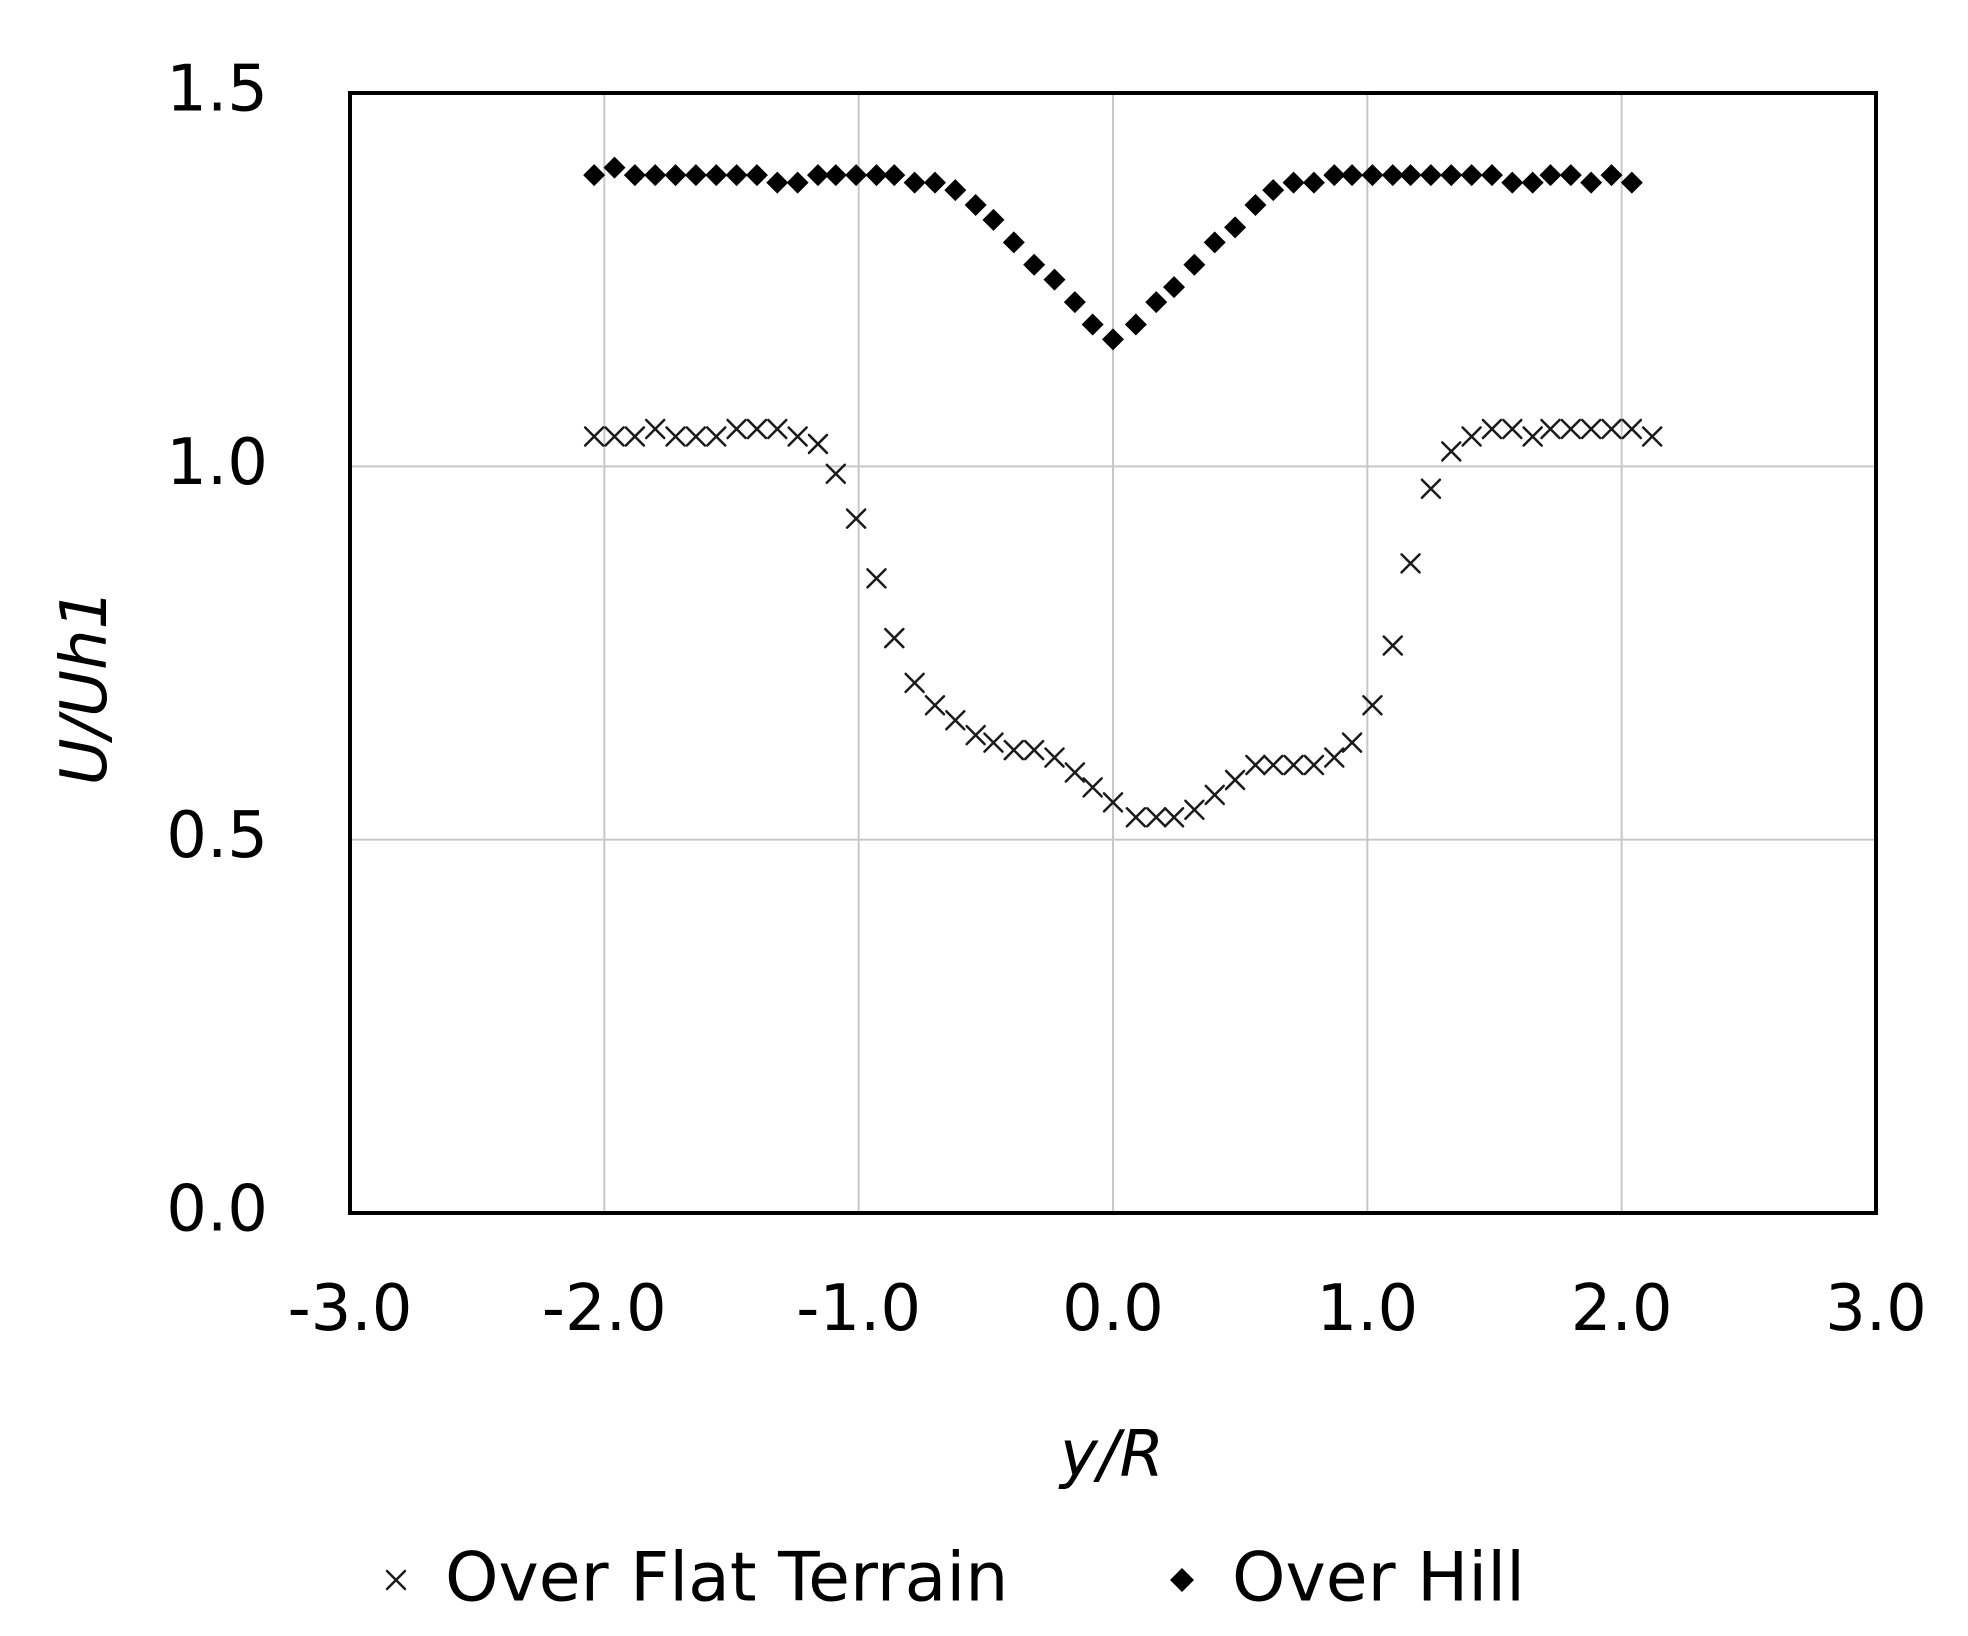 This screenshot has height=1636, width=1968. What do you see at coordinates (858, 1309) in the screenshot?
I see `x-tick-label: -1.0` at bounding box center [858, 1309].